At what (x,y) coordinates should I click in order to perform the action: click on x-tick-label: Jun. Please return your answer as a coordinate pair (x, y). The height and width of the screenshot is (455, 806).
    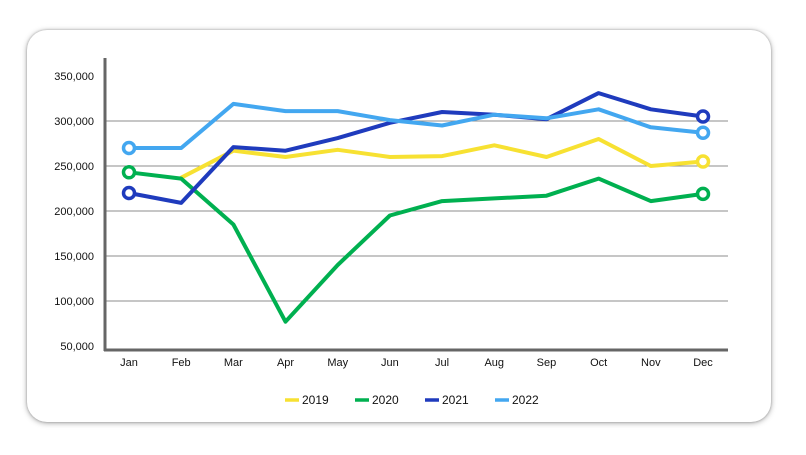
    Looking at the image, I should click on (390, 363).